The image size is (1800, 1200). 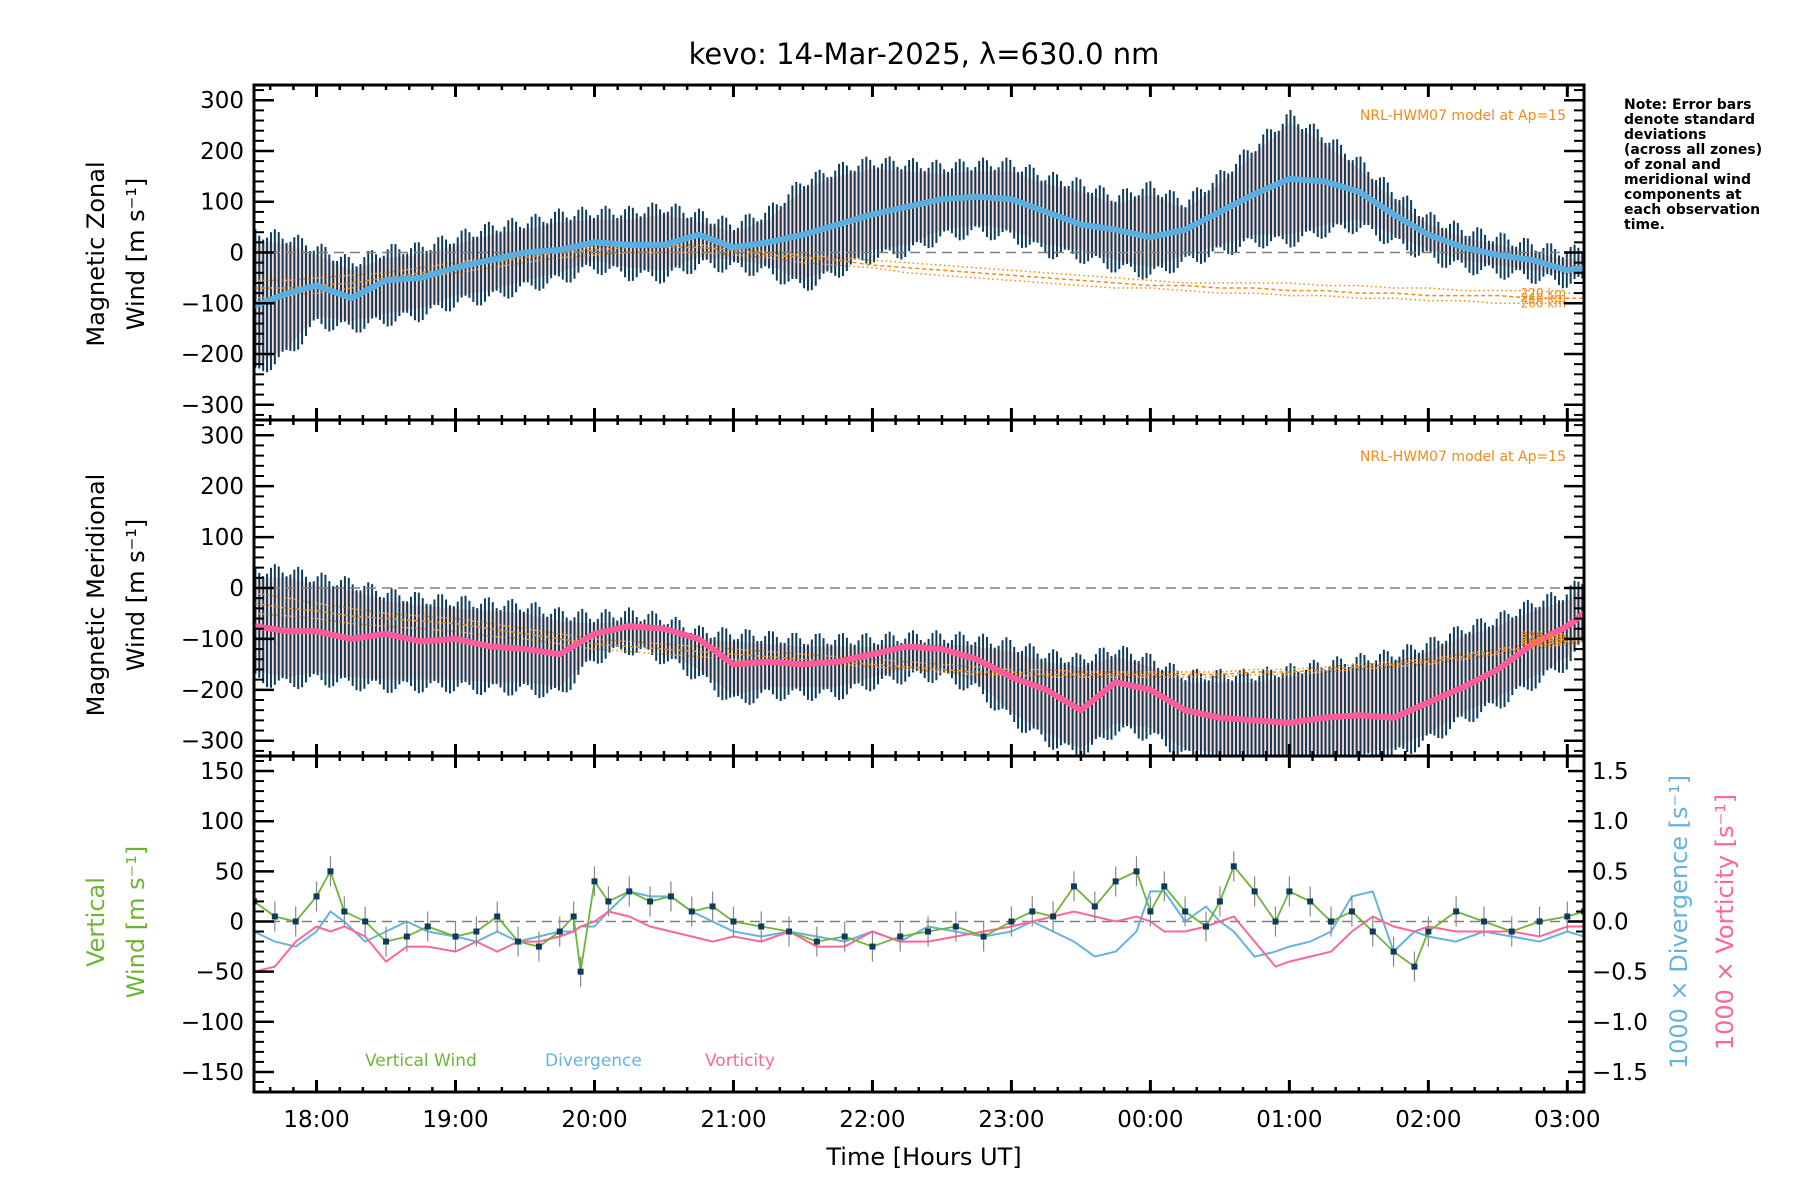 I want to click on plot-area, so click(x=919, y=919).